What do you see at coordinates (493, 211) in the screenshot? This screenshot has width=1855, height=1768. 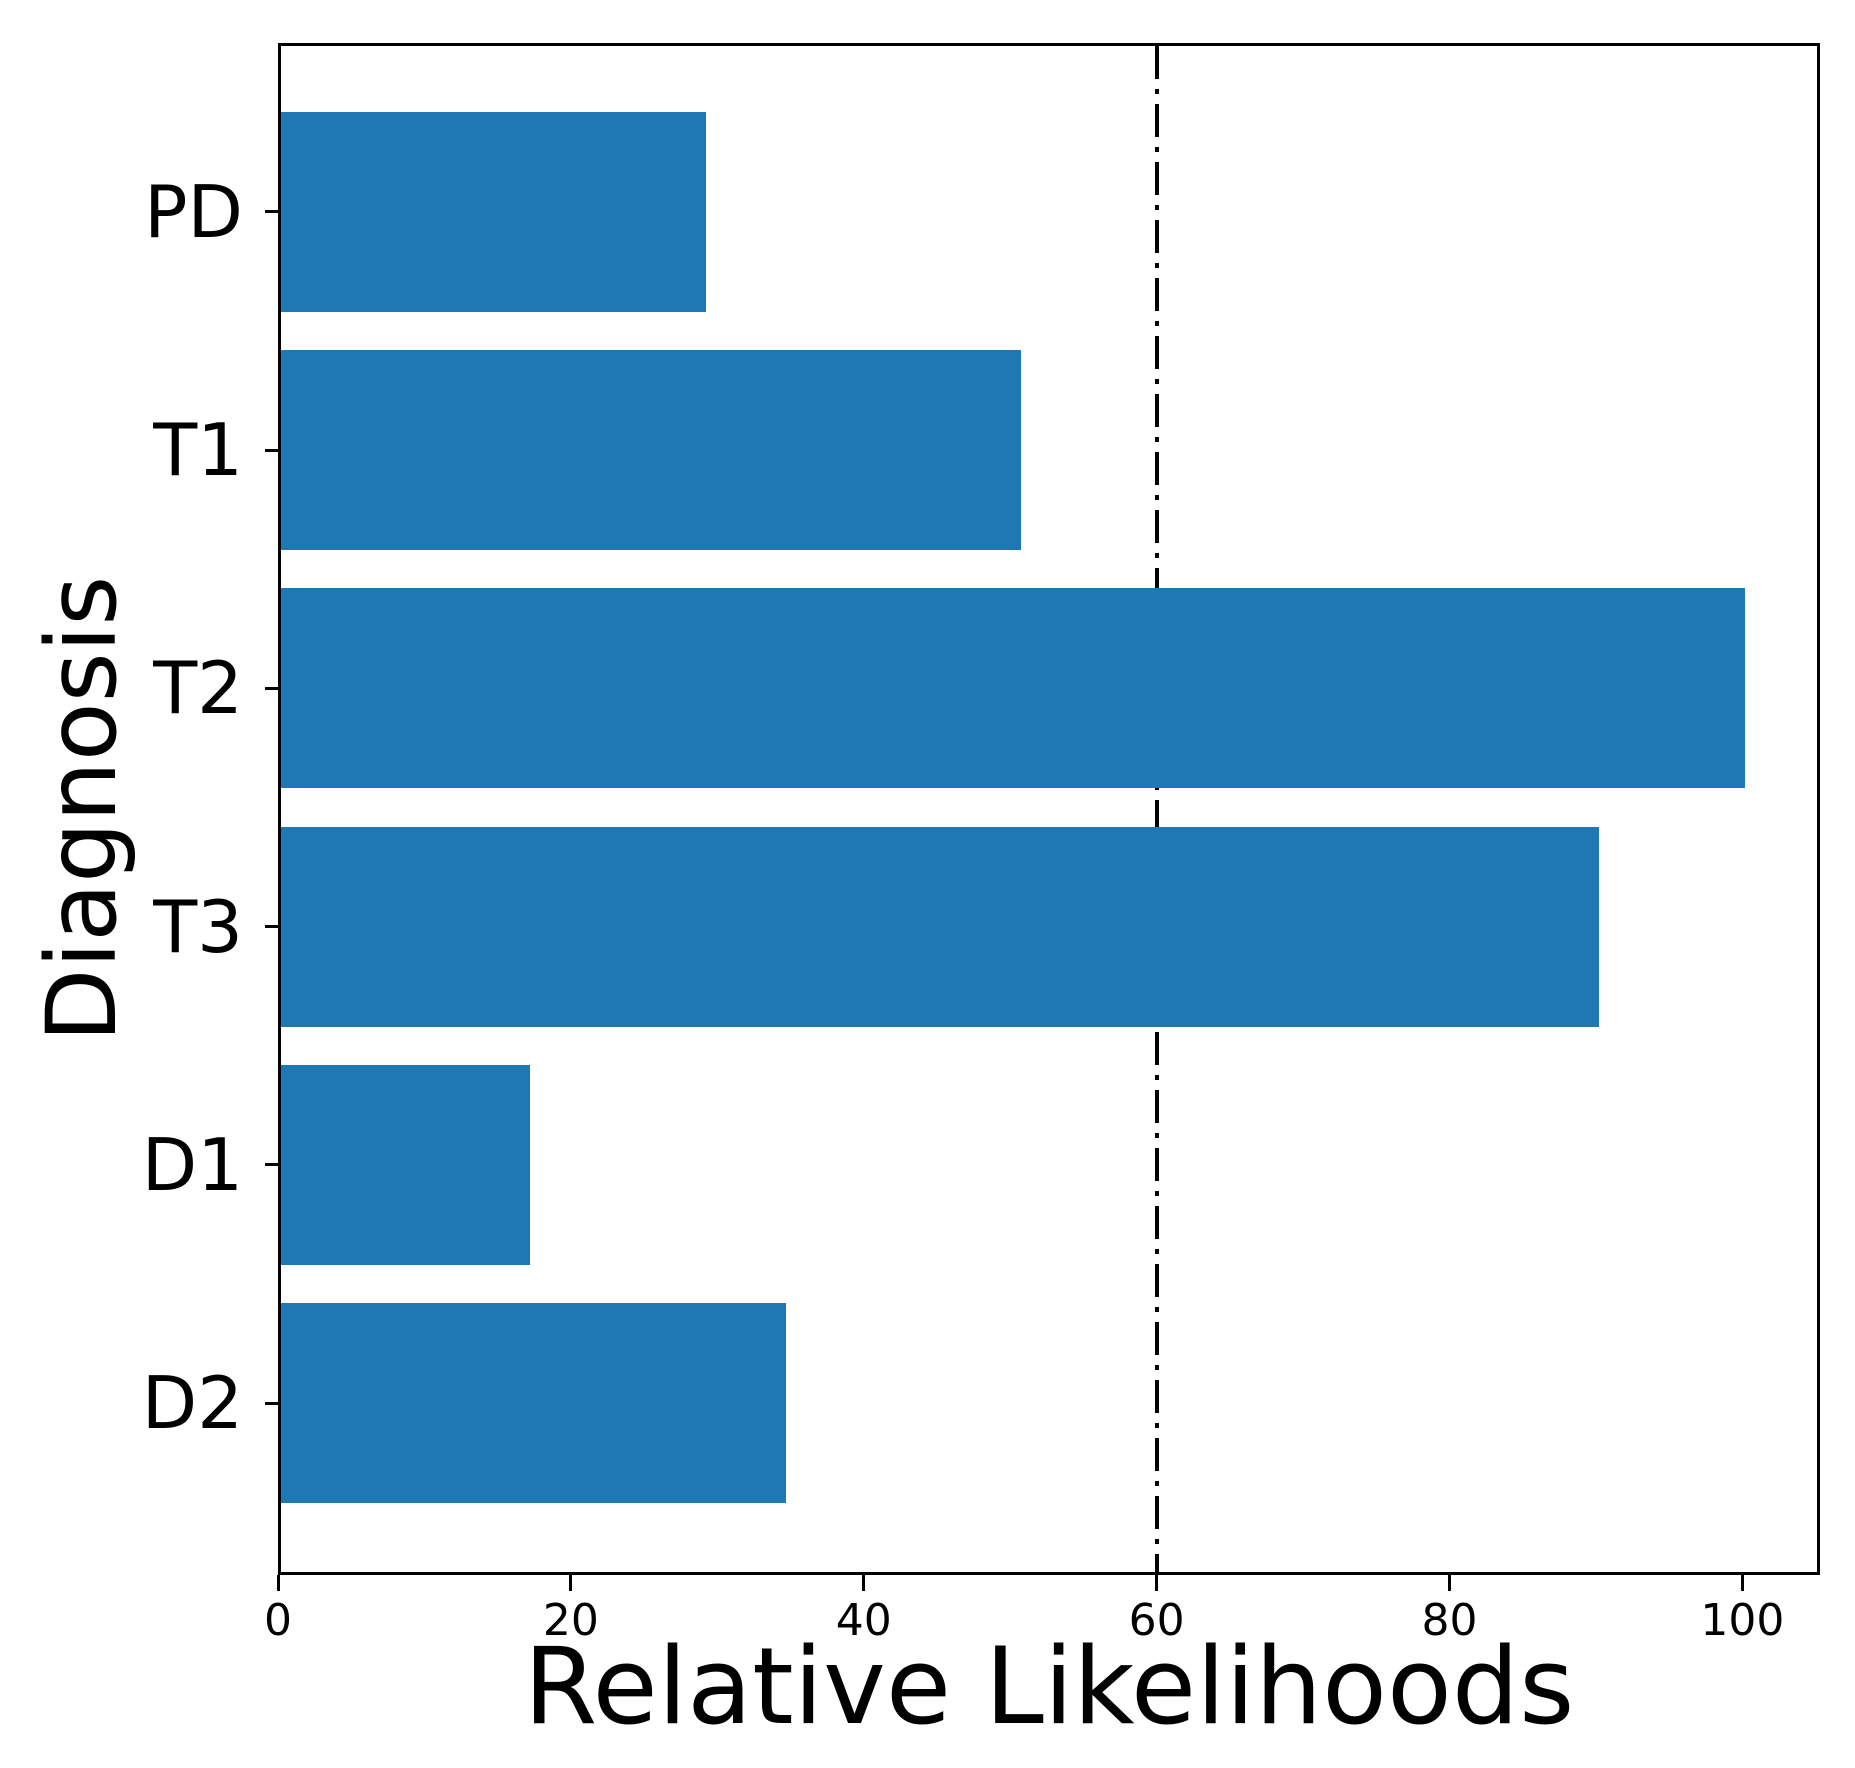 I see `bar-pd` at bounding box center [493, 211].